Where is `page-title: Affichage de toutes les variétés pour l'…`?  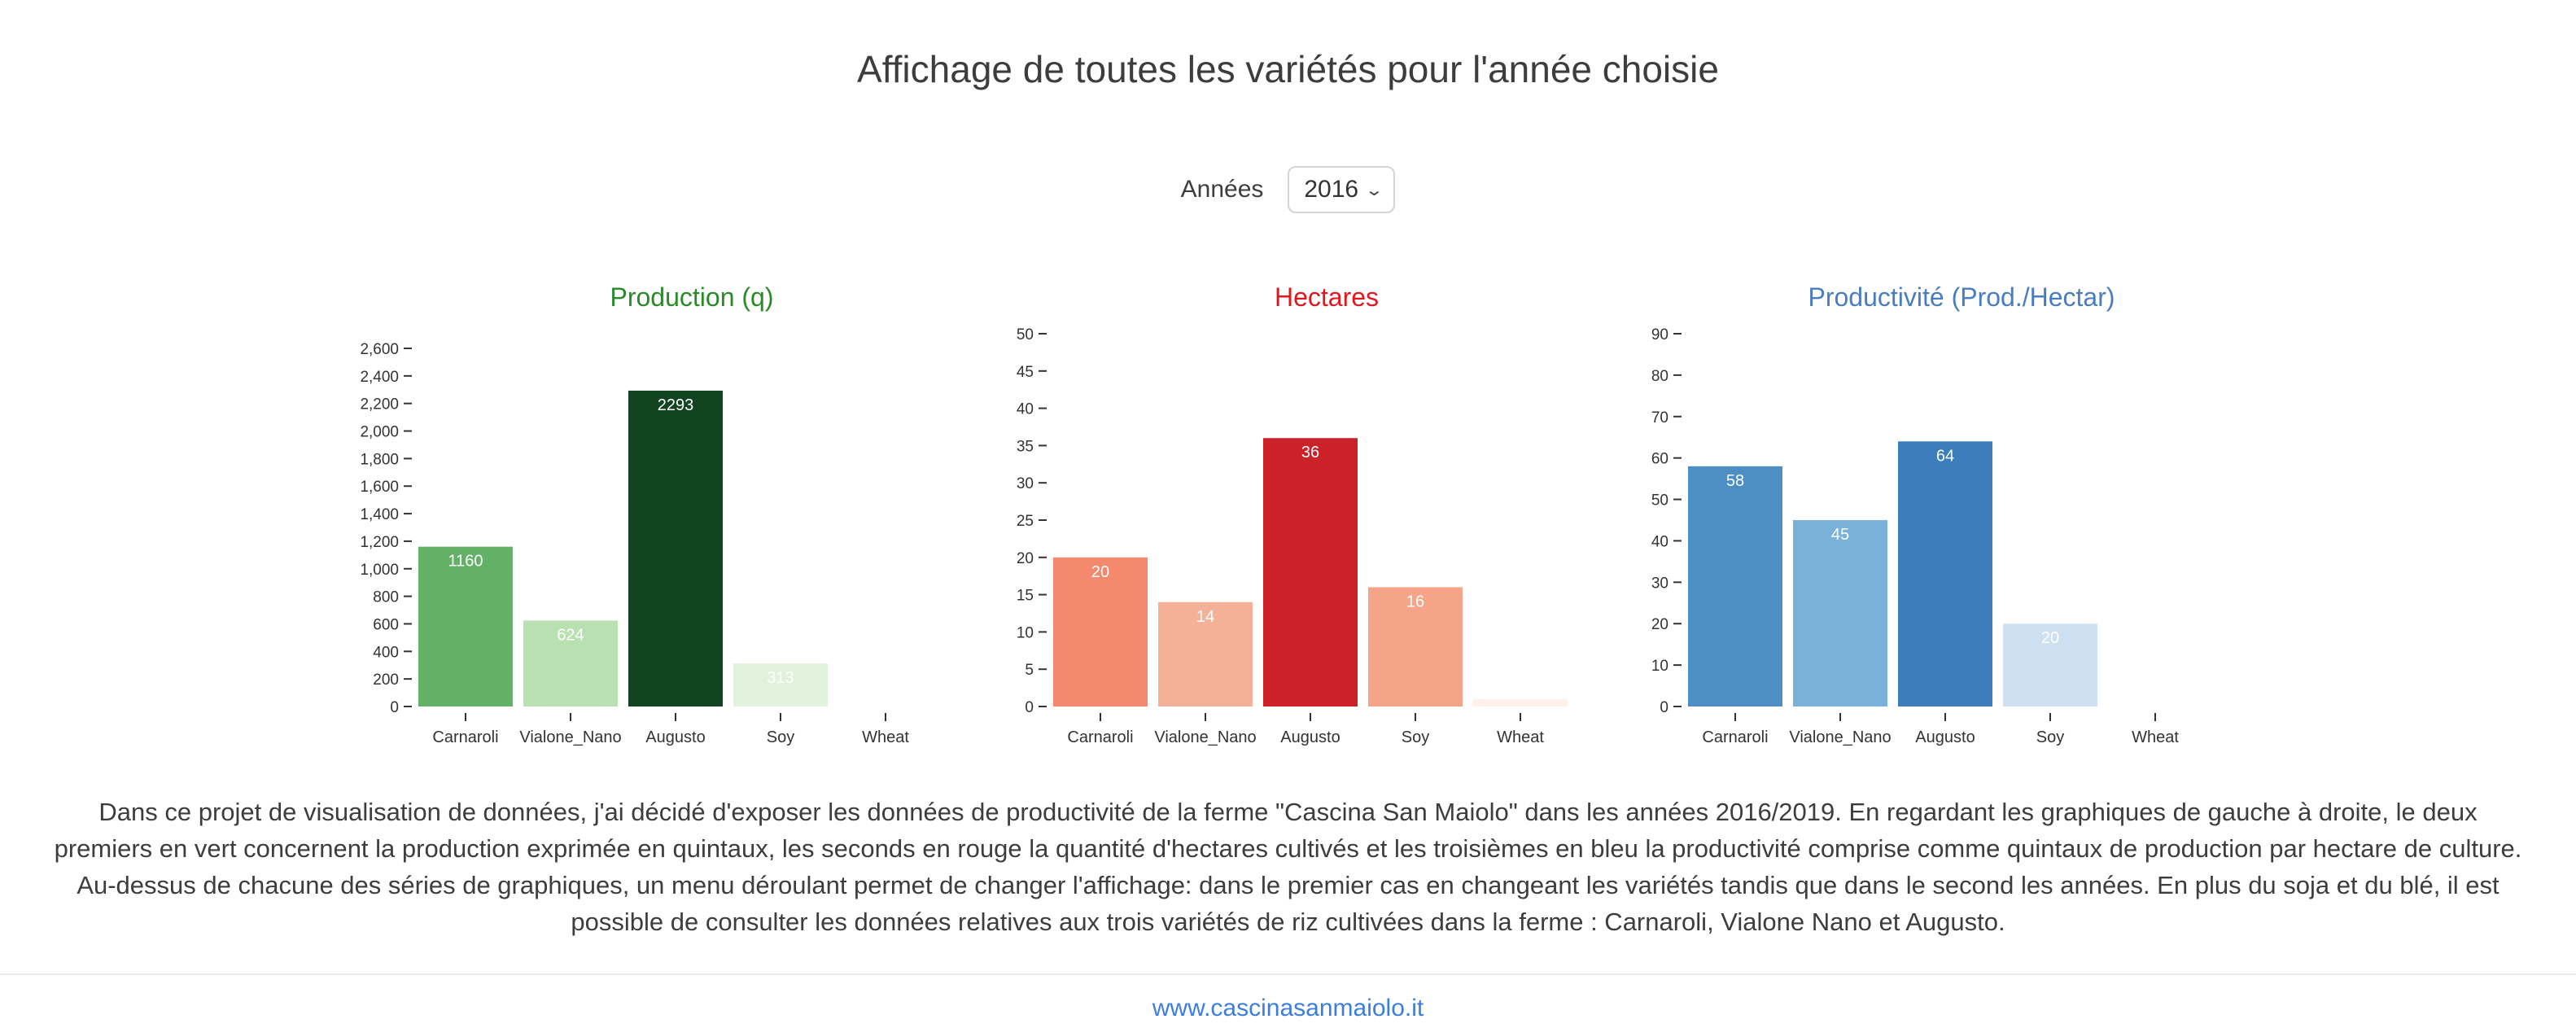
page-title: Affichage de toutes les variétés pour l'… is located at coordinates (1288, 69).